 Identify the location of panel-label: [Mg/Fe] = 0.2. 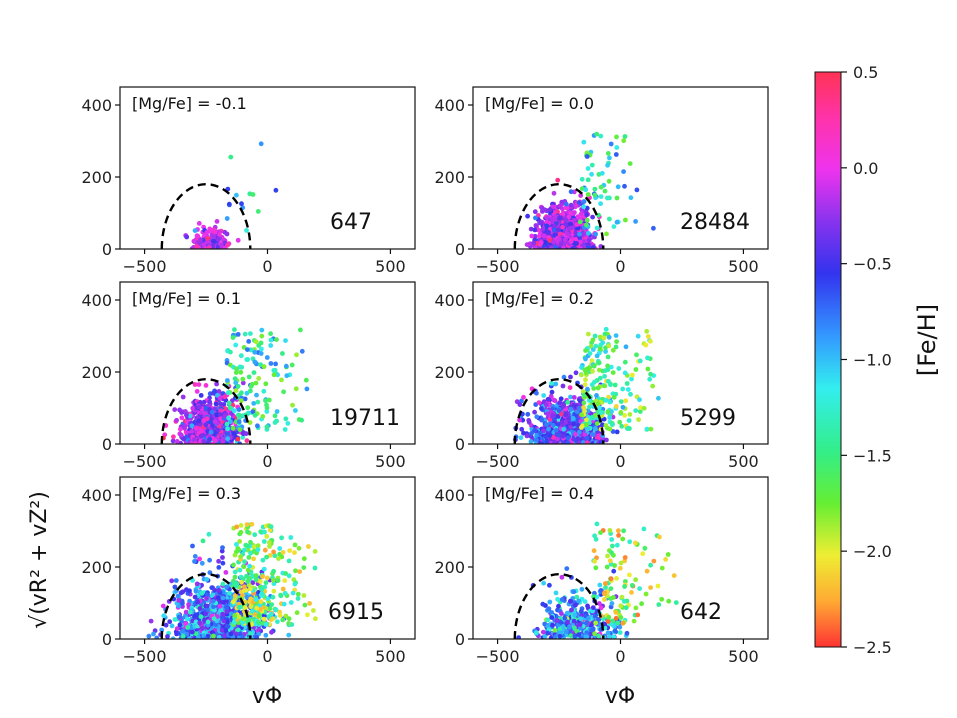
(539, 298).